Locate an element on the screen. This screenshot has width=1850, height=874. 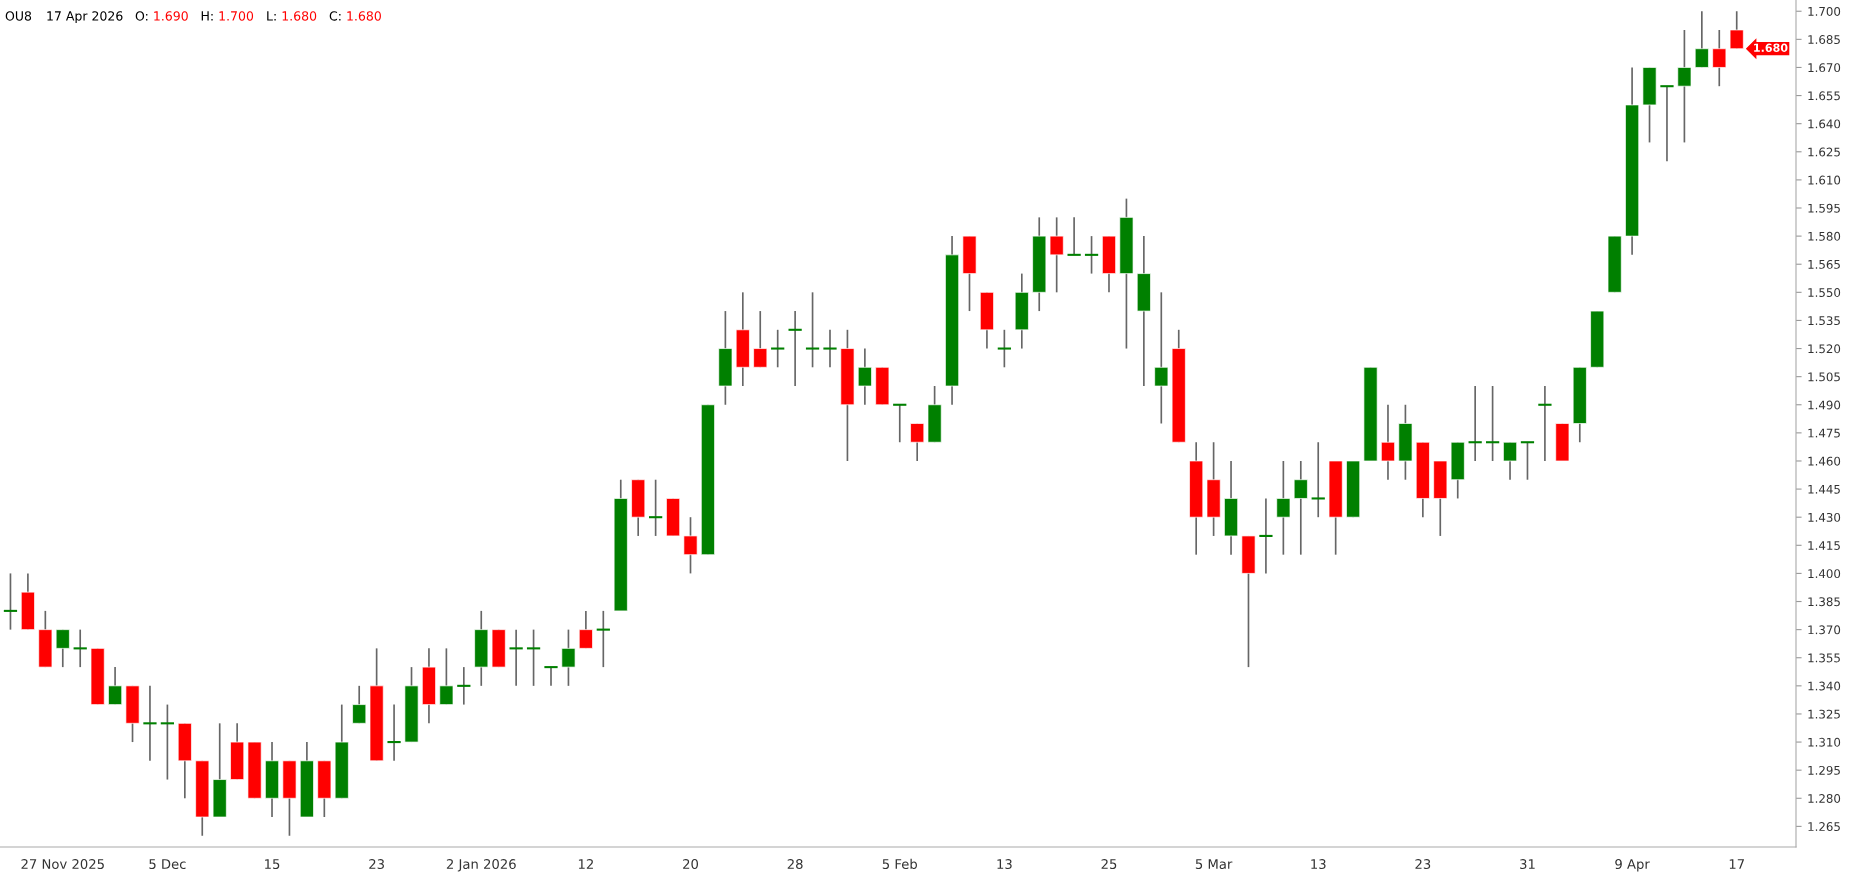
x-tick-label: 9 Apr is located at coordinates (1632, 865).